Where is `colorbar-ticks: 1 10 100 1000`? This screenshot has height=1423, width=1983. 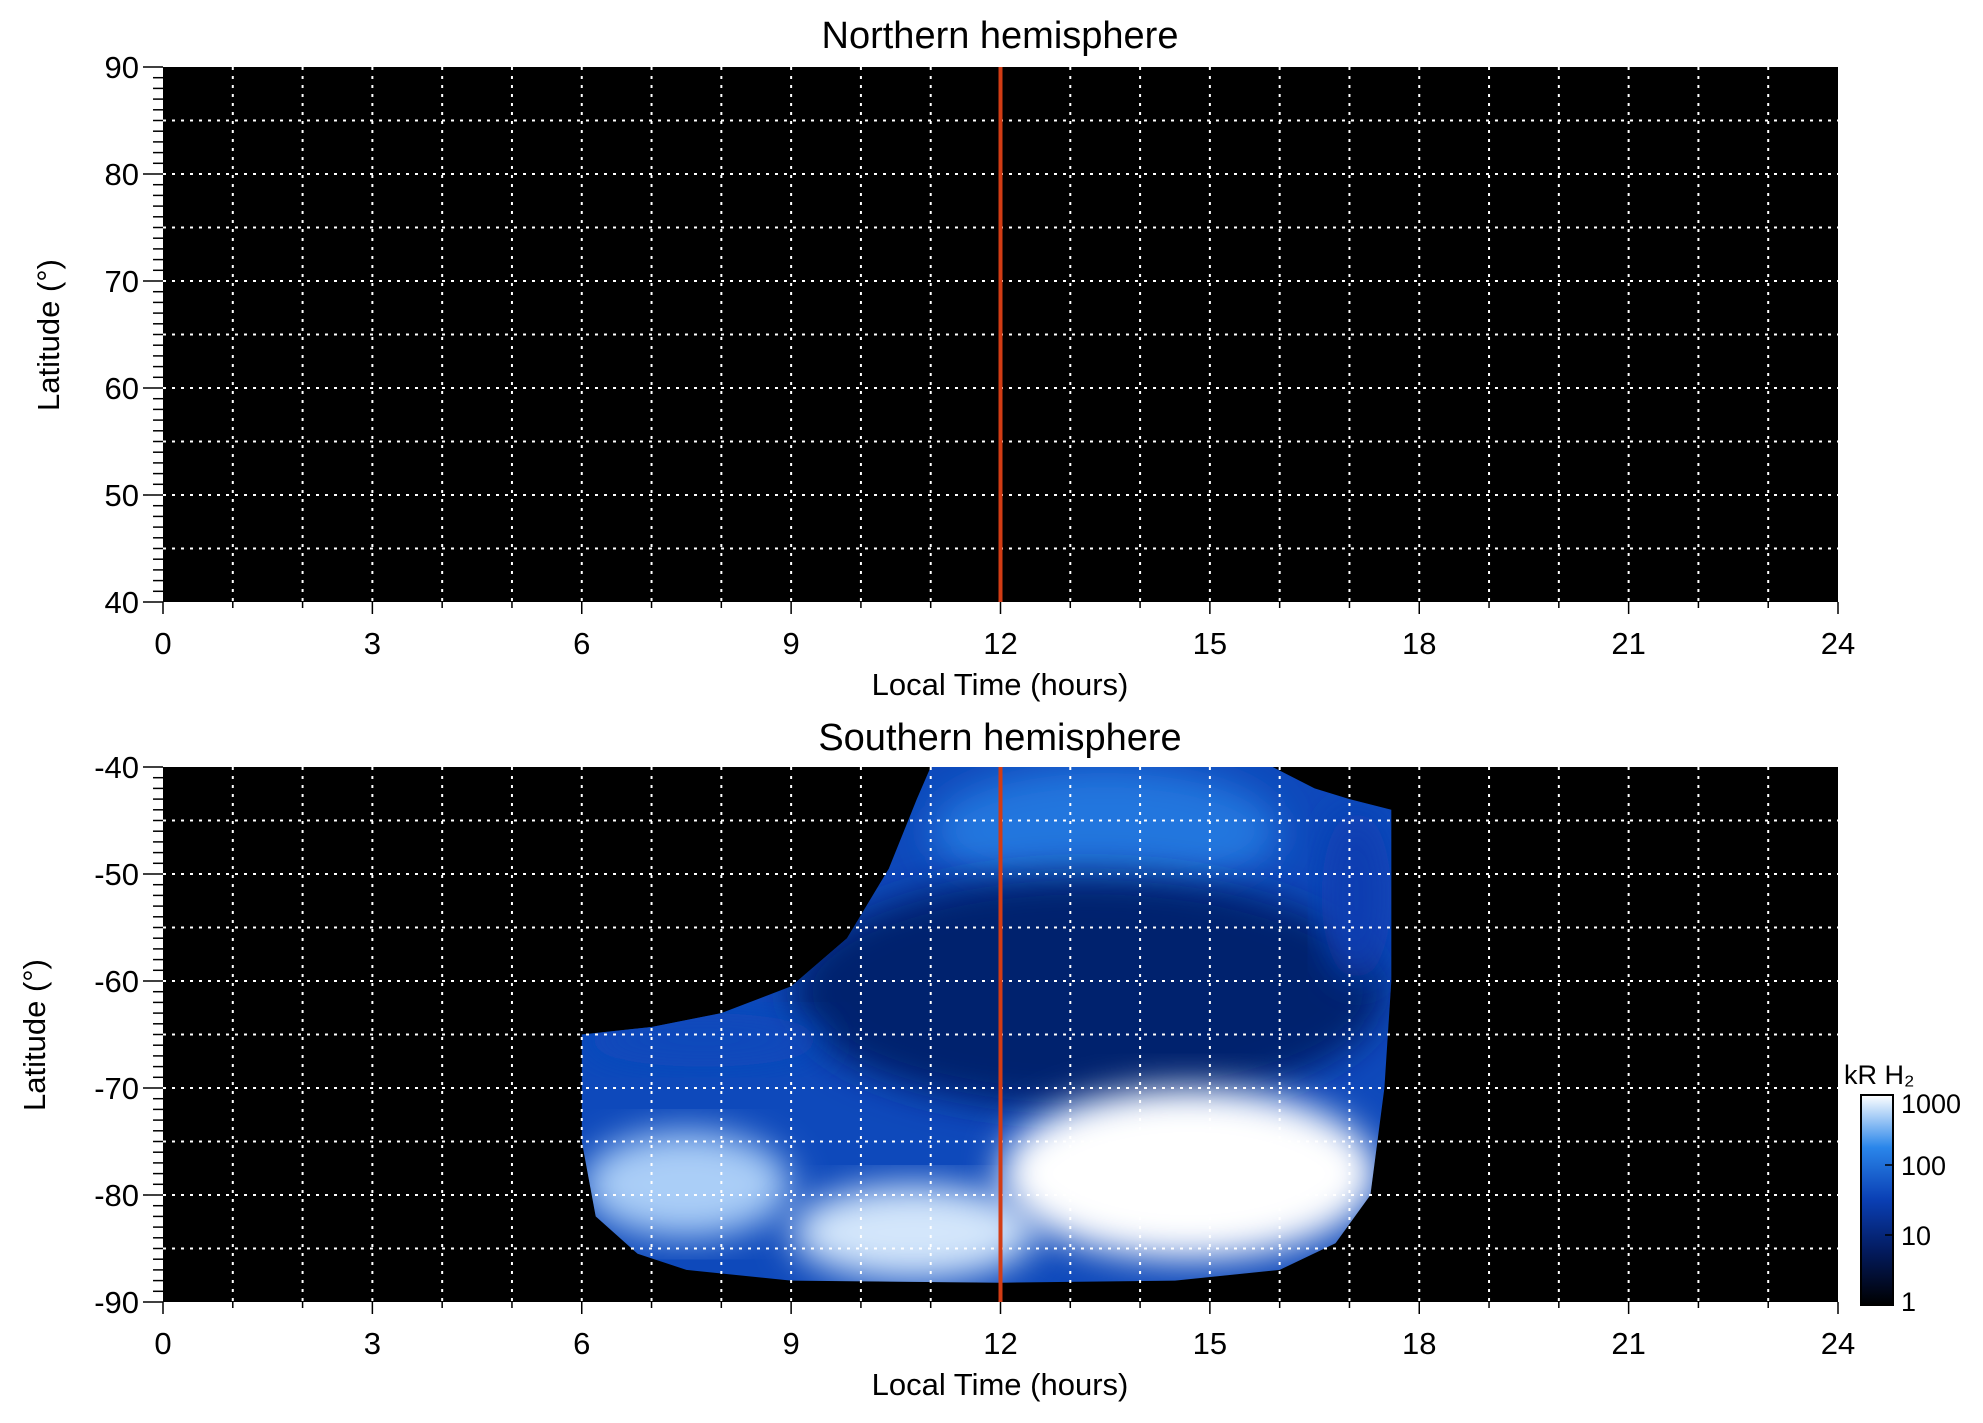
colorbar-ticks: 1 10 100 1000 is located at coordinates (1923, 1203).